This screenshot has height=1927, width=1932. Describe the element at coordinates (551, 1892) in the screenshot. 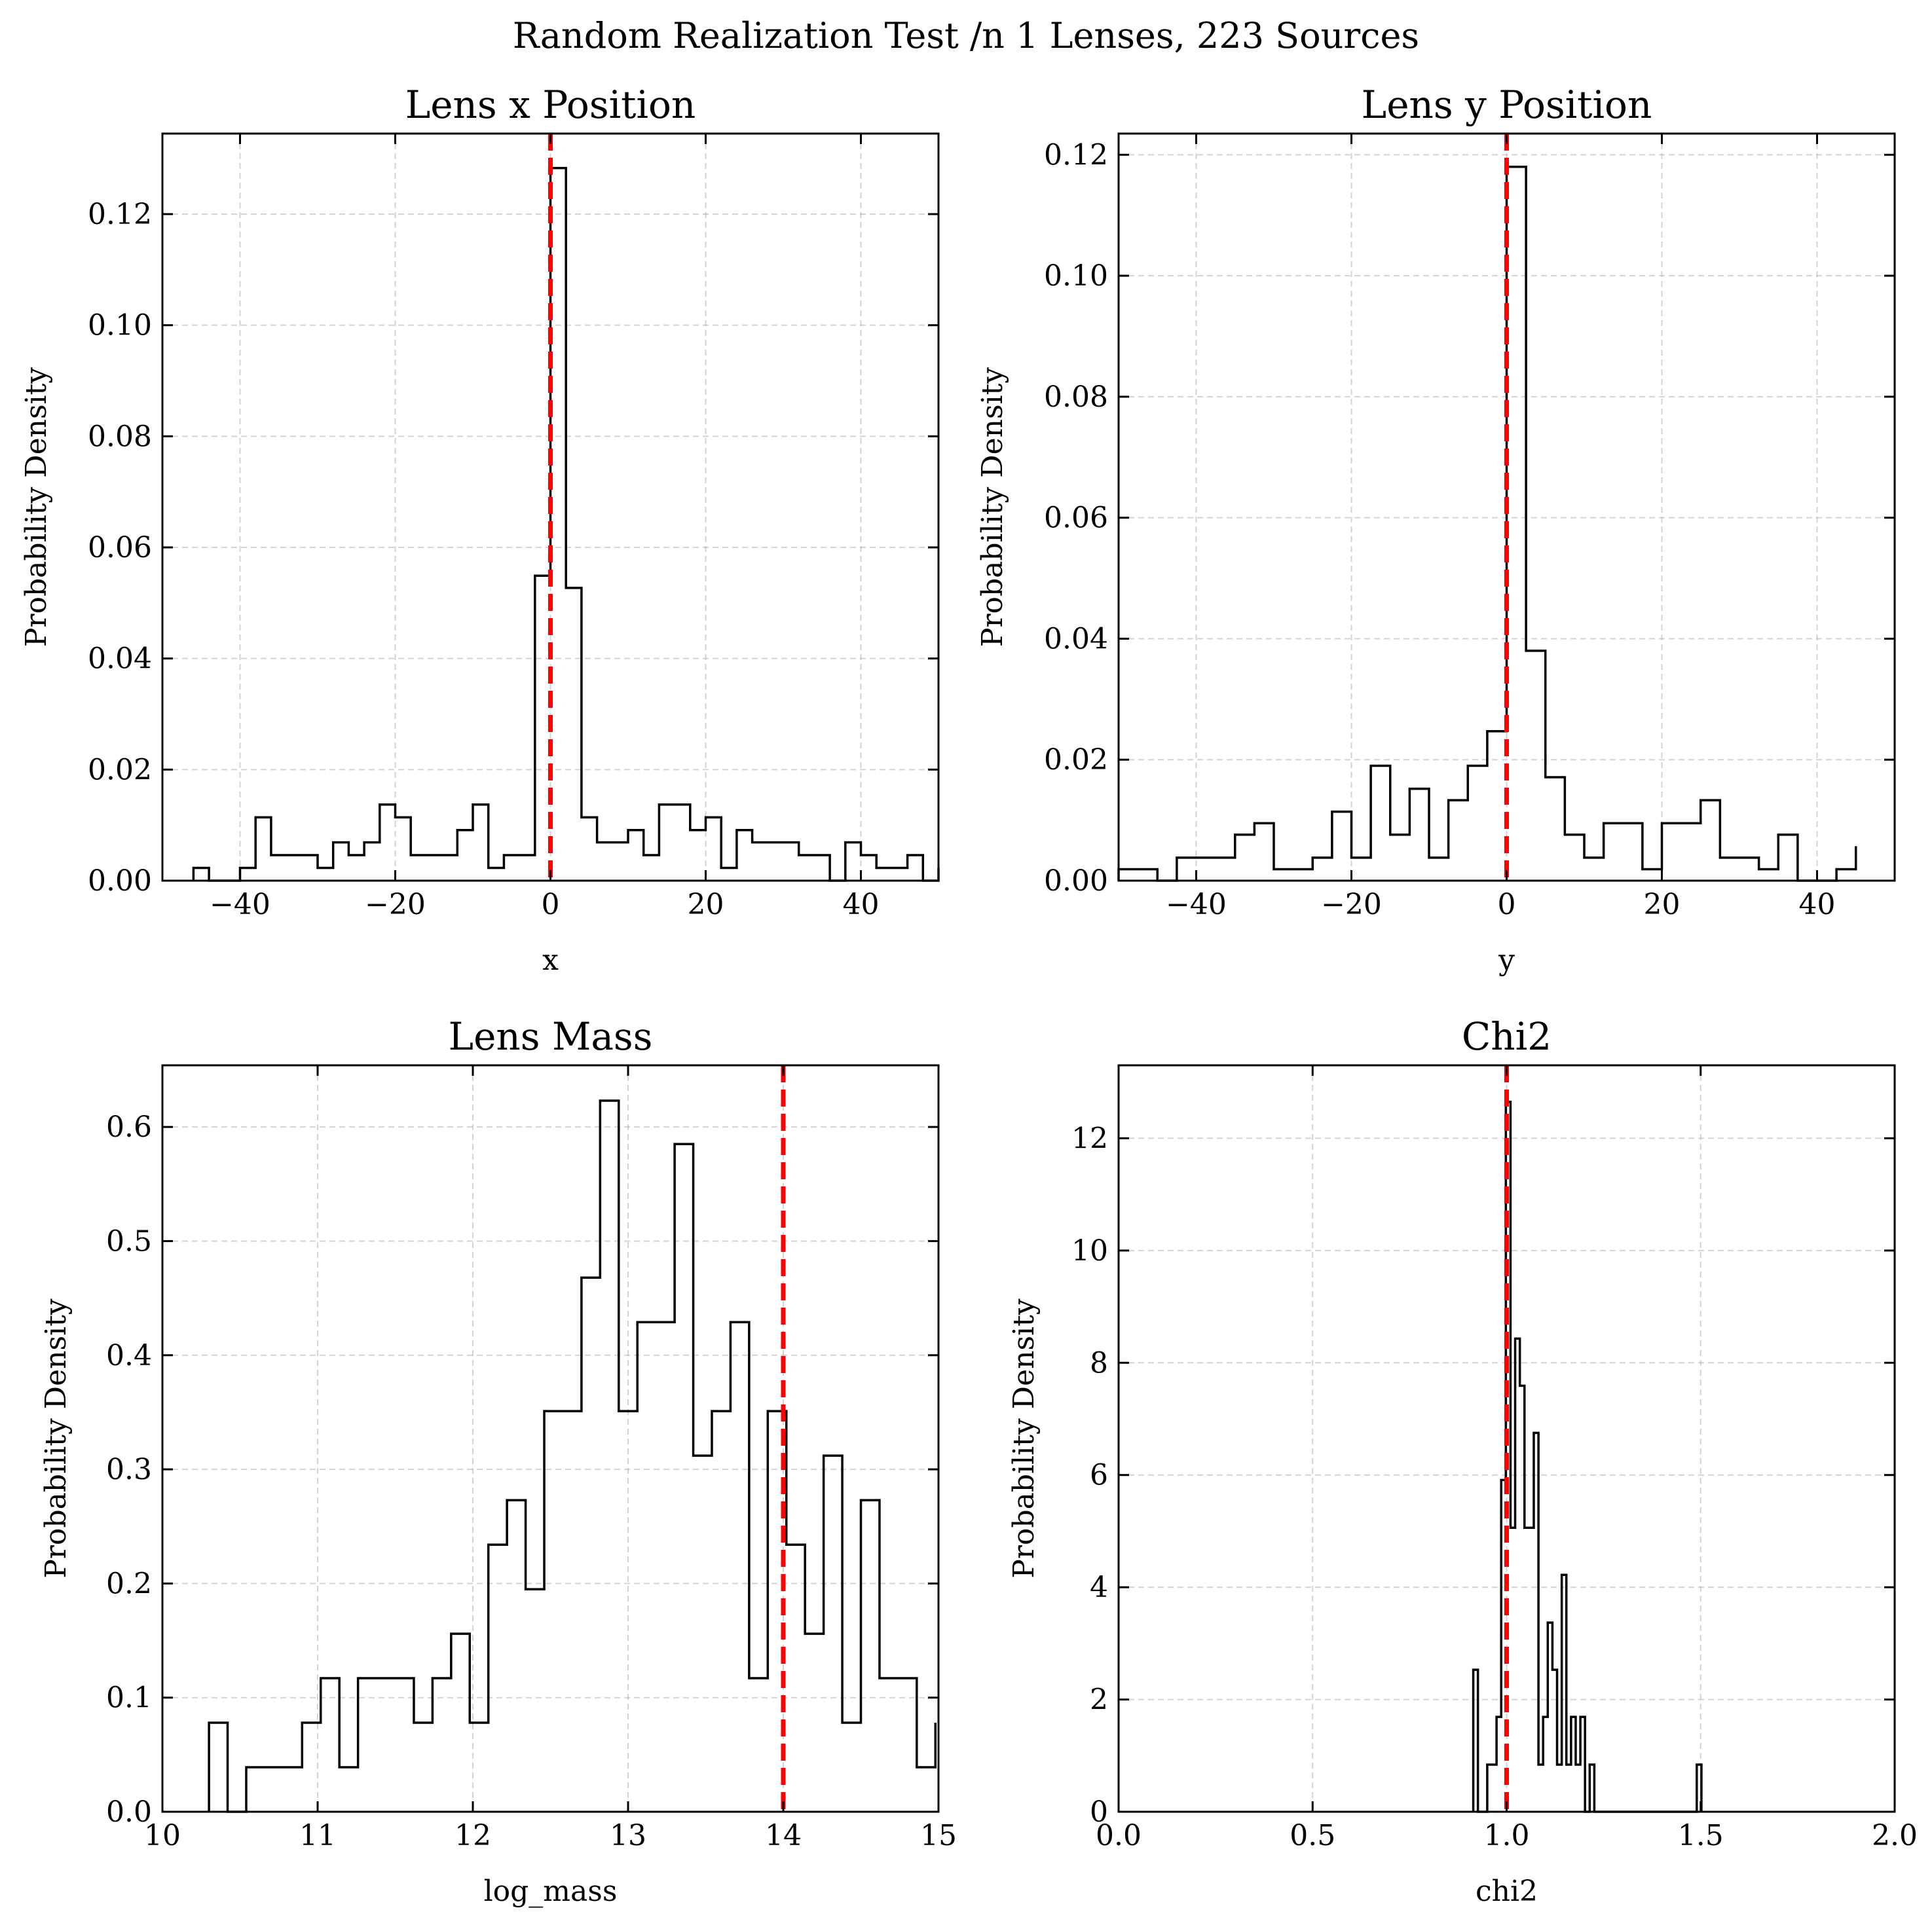

I see `panel-mass-xlabel: log_mass` at that location.